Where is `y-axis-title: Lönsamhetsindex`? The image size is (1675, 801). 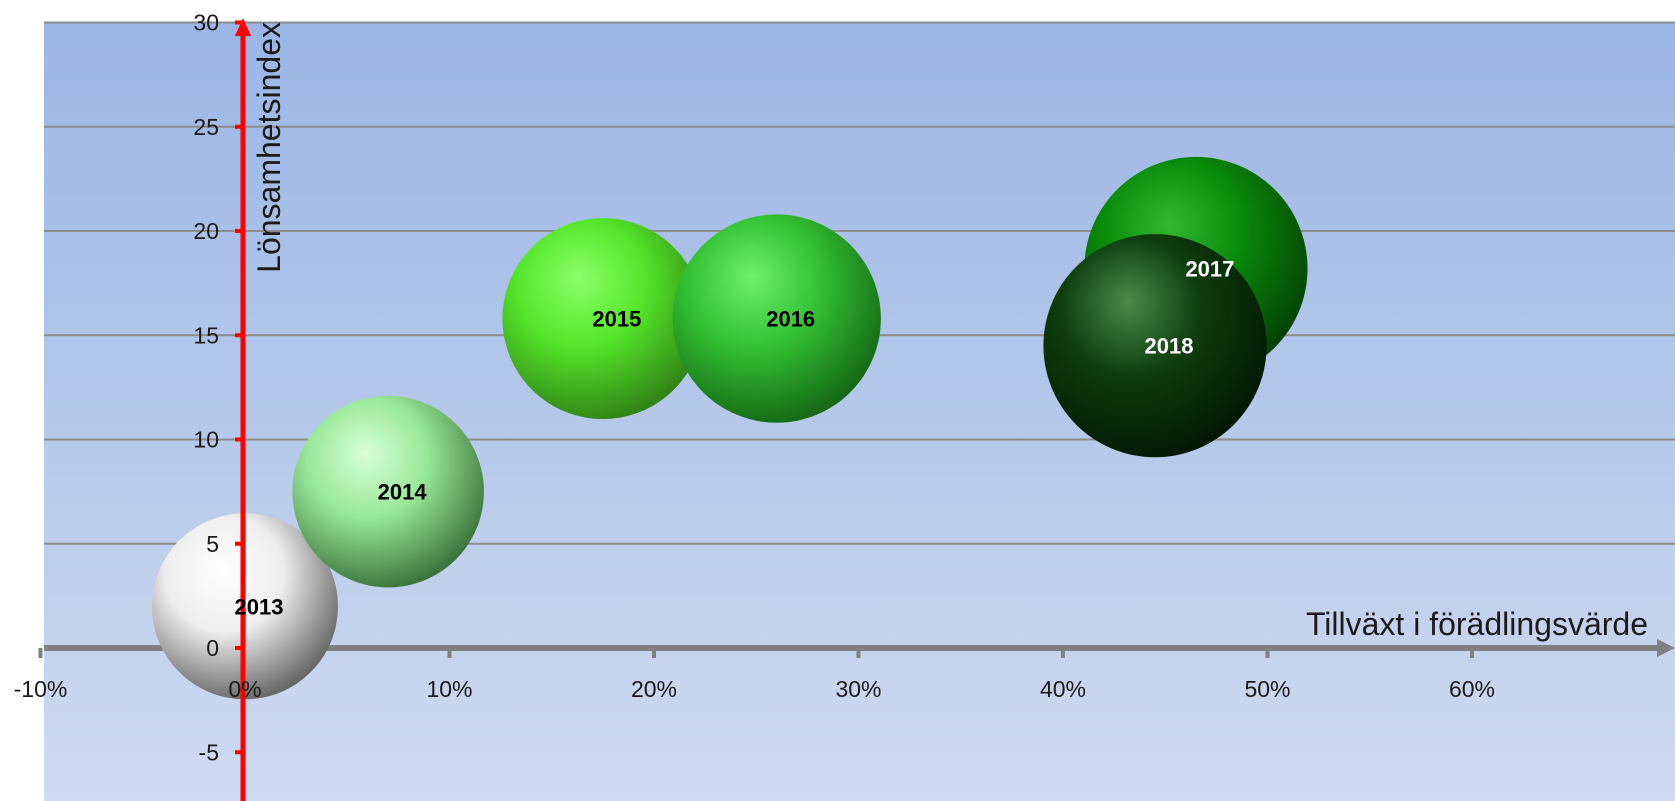 y-axis-title: Lönsamhetsindex is located at coordinates (269, 147).